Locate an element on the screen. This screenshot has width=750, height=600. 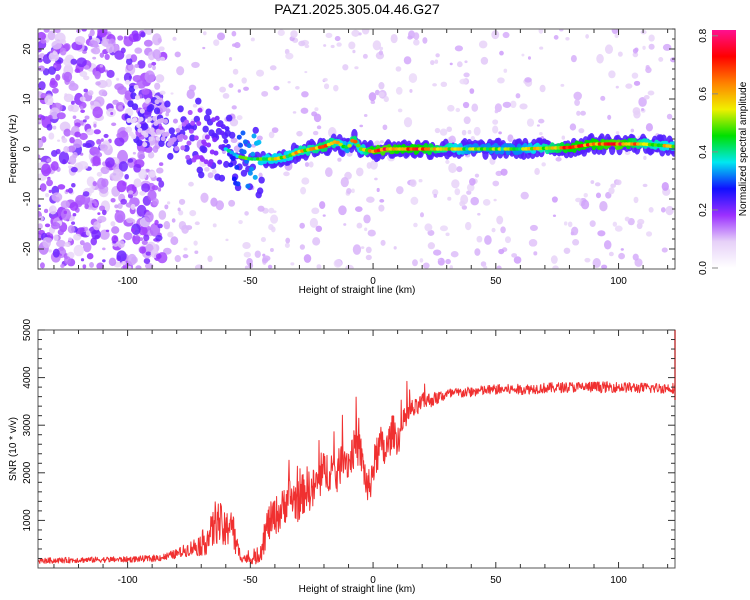
y-tick-label: 4000 is located at coordinates (27, 377).